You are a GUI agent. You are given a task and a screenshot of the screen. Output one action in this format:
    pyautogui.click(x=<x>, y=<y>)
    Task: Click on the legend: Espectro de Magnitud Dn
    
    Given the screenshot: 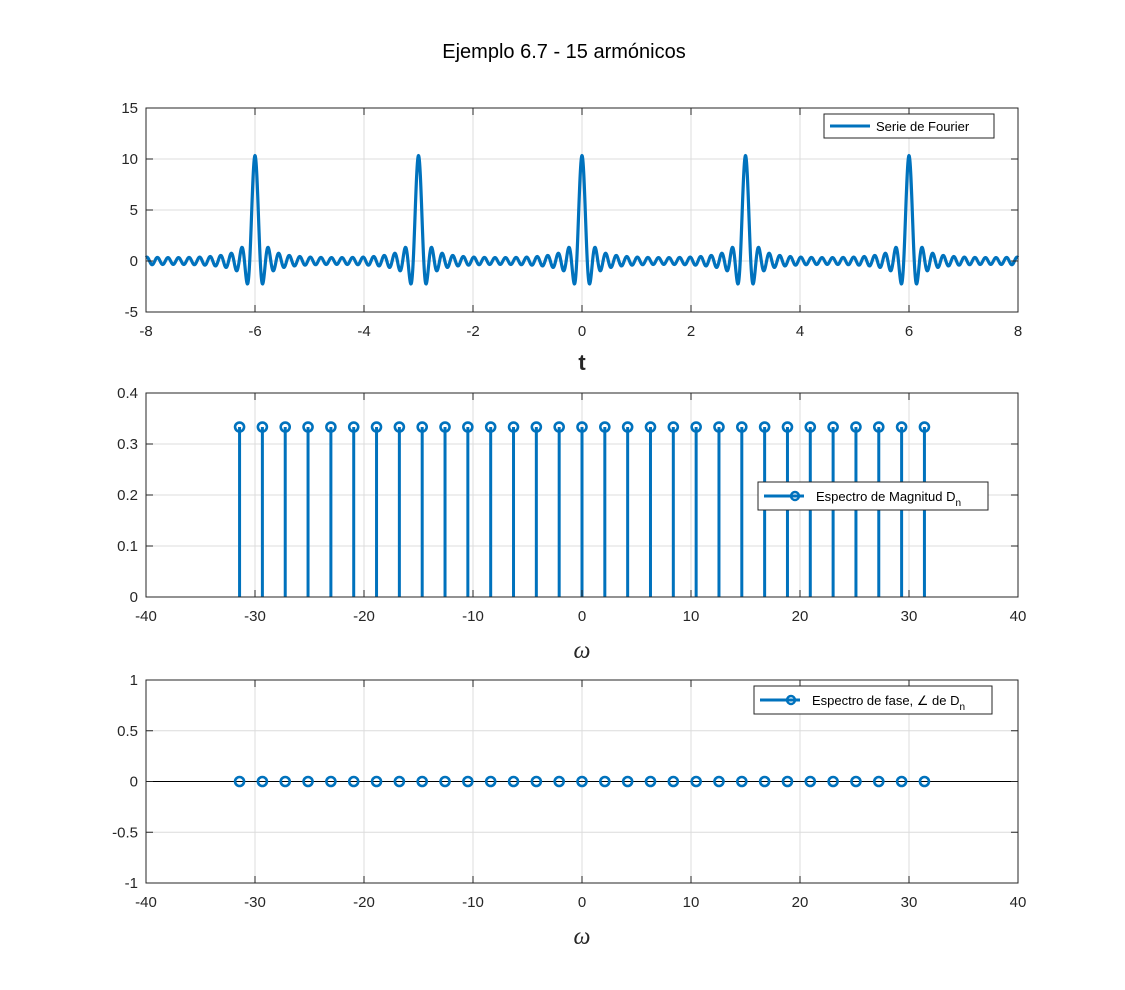 What is the action you would take?
    pyautogui.click(x=873, y=496)
    